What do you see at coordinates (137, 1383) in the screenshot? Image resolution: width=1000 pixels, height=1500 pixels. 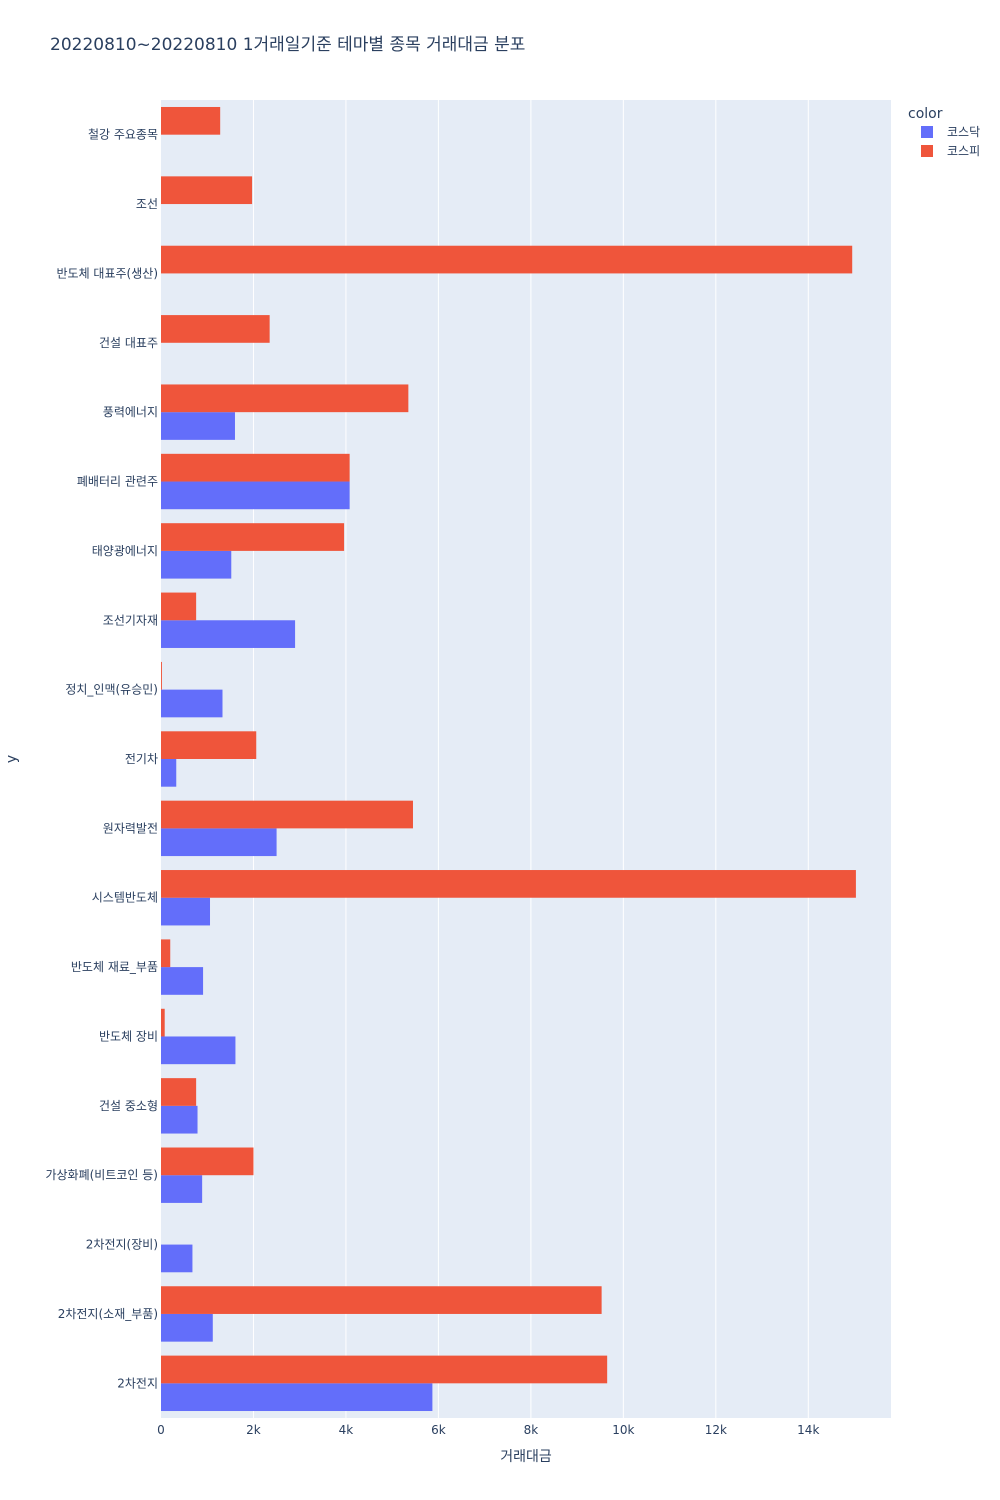 I see `y-tick-label: 2차전지` at bounding box center [137, 1383].